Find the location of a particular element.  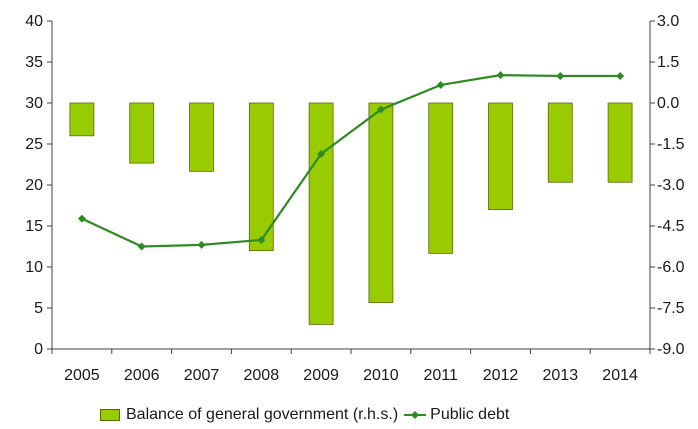

public-debt-point-2014 is located at coordinates (620, 75).